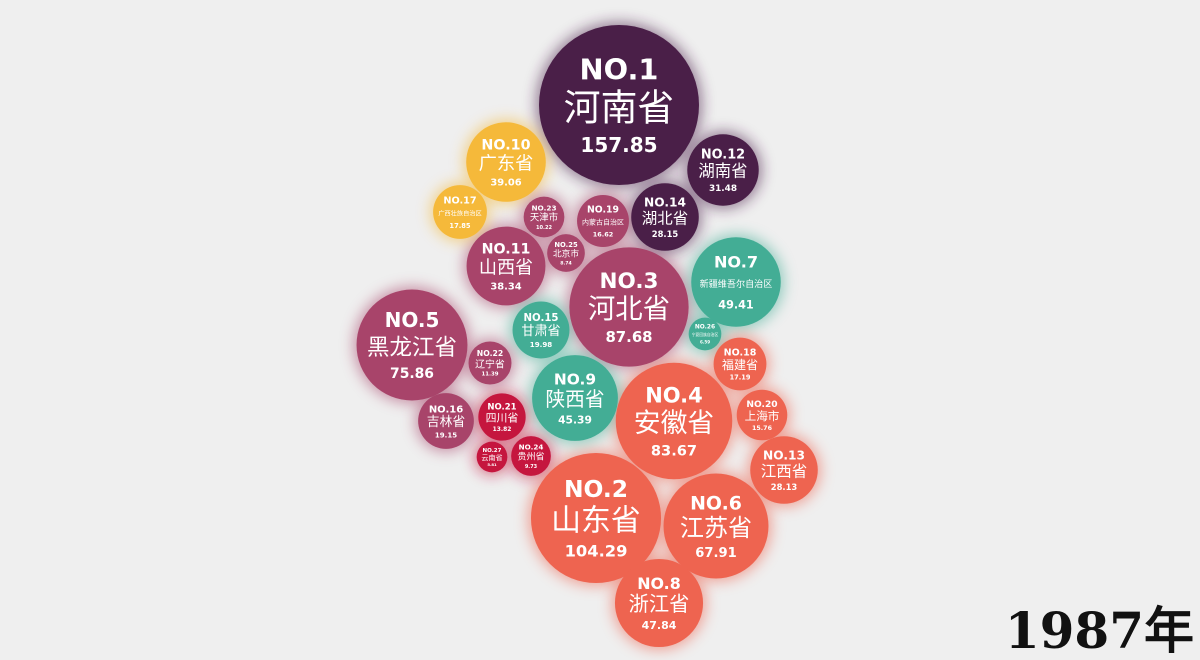  I want to click on bubble-value-label: 75.86, so click(412, 374).